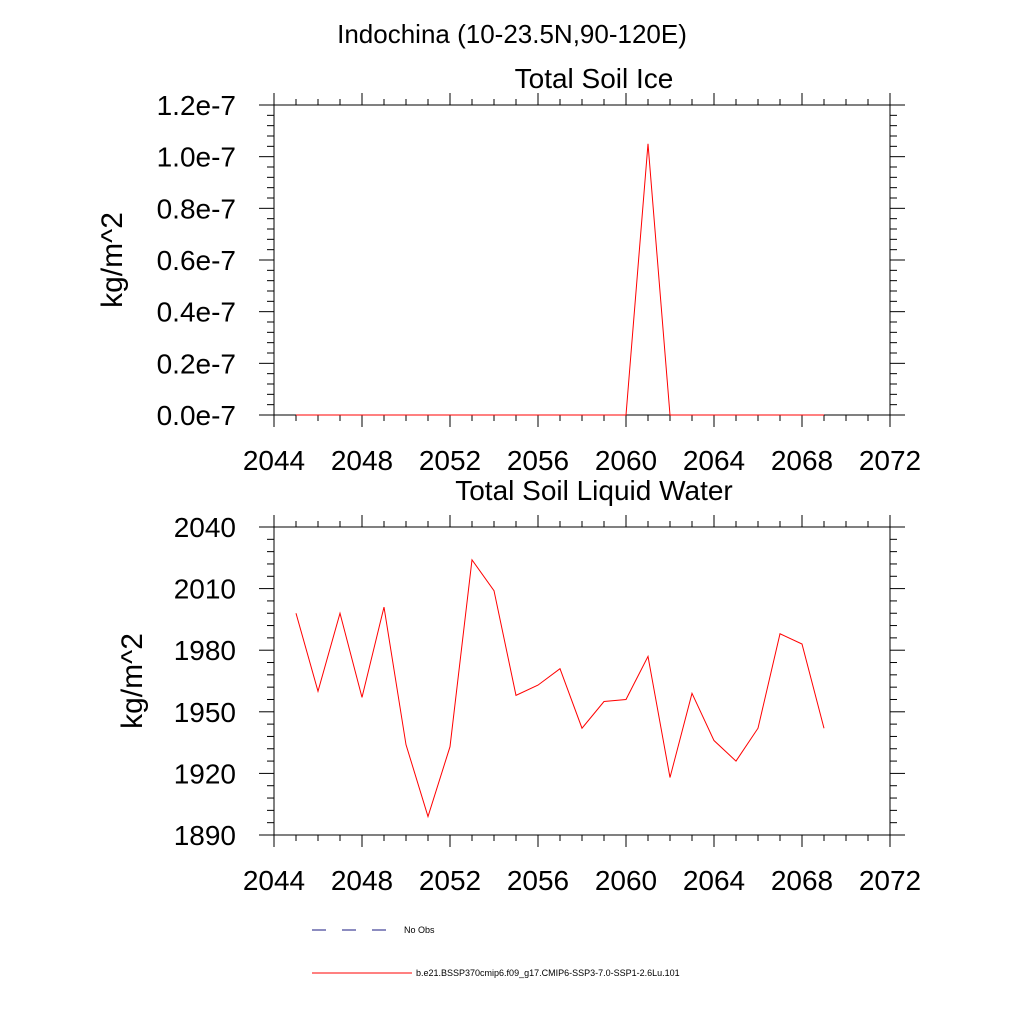 The height and width of the screenshot is (1024, 1024). I want to click on total-soil-ice-x-tick-label: 2056, so click(538, 460).